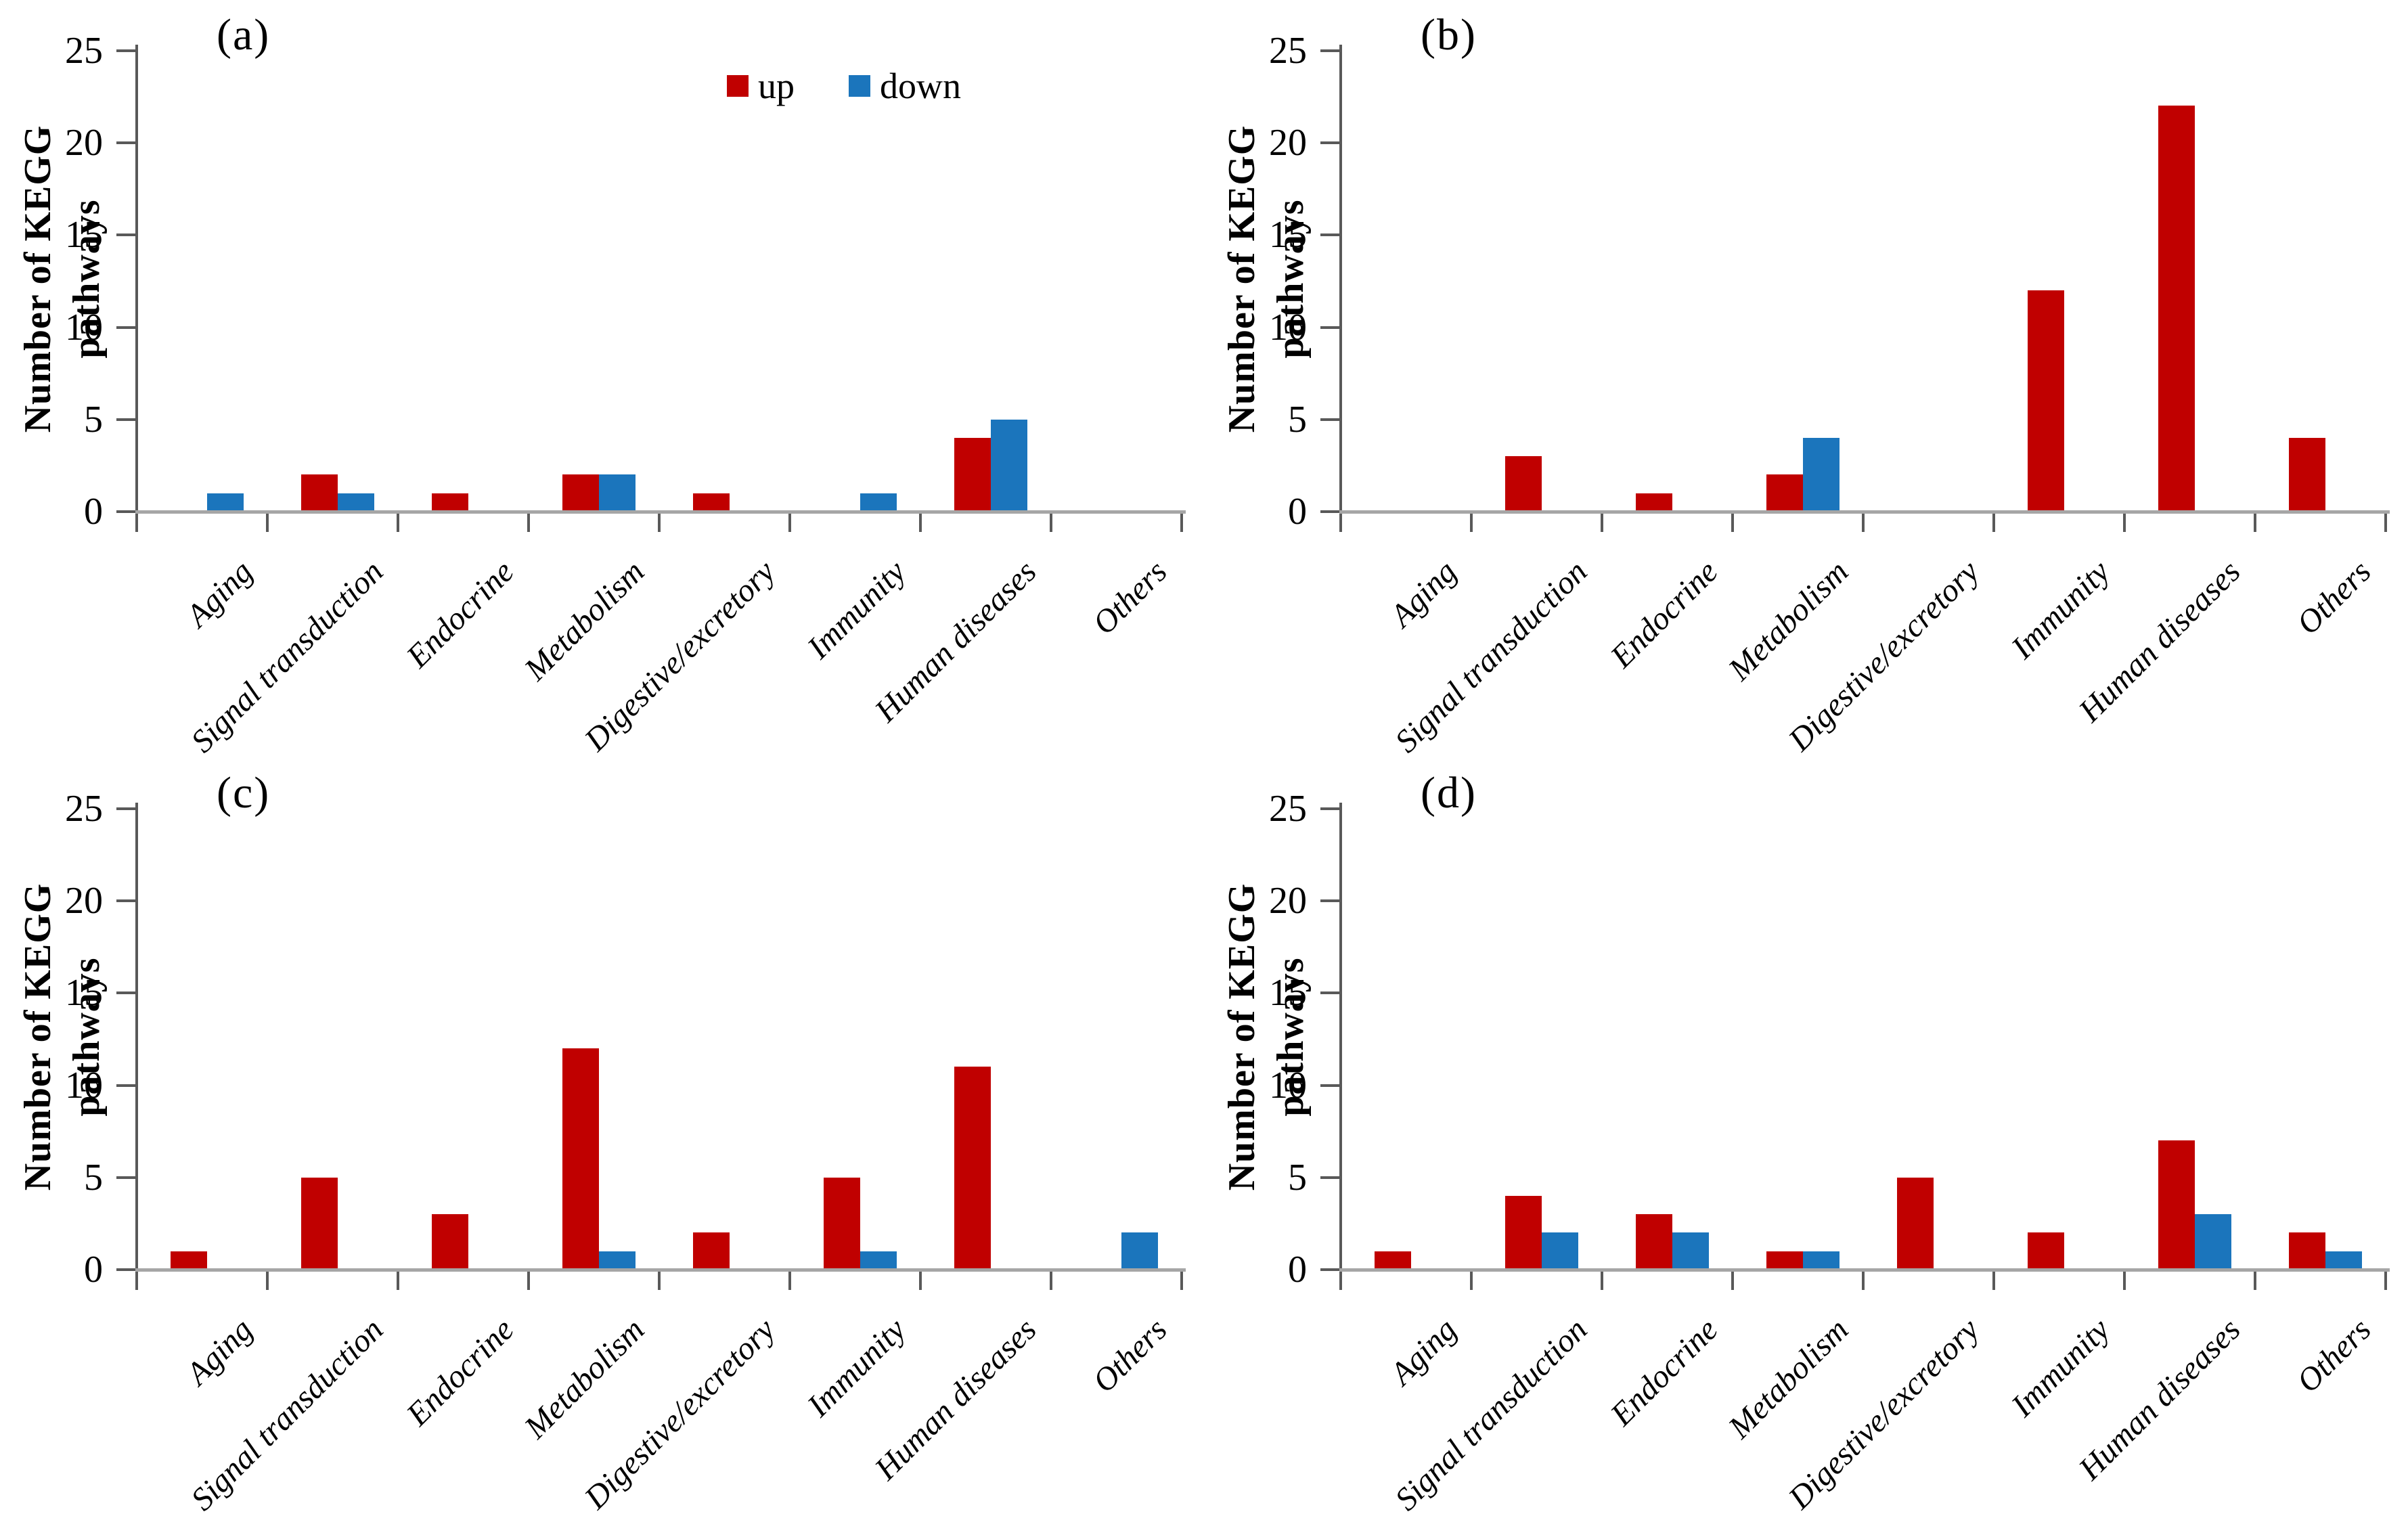  I want to click on legend-down-swatch, so click(859, 86).